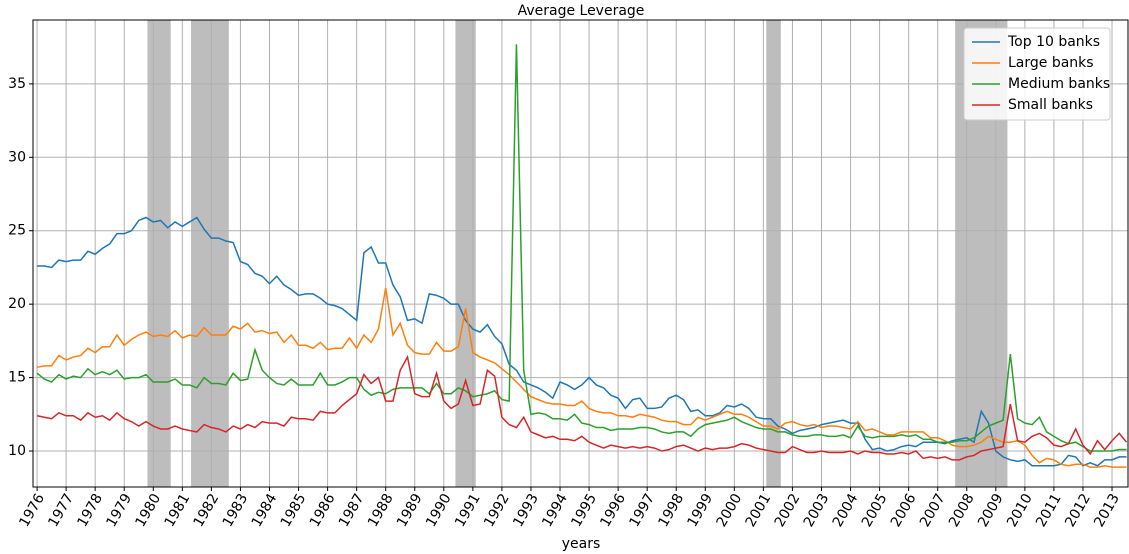  Describe the element at coordinates (17, 451) in the screenshot. I see `y-tick-label: 10` at that location.